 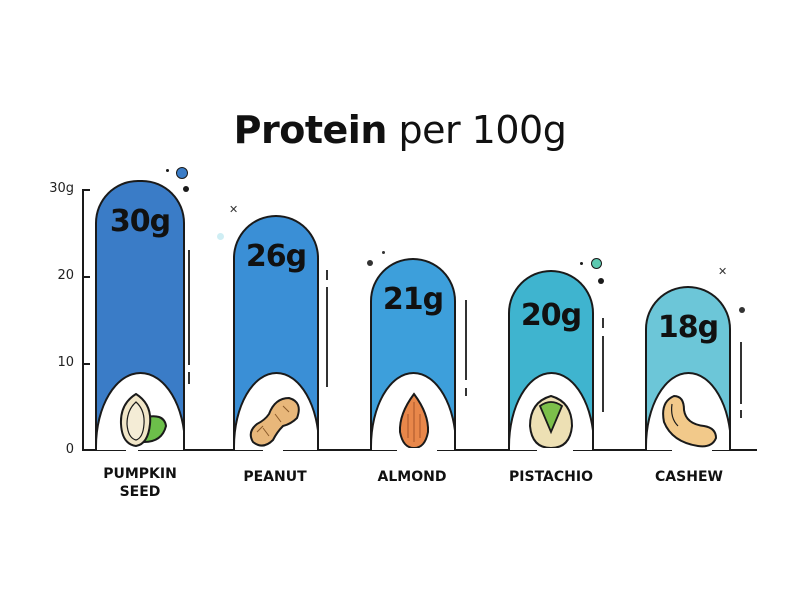 What do you see at coordinates (482, 130) in the screenshot?
I see `title-regular: per 100g` at bounding box center [482, 130].